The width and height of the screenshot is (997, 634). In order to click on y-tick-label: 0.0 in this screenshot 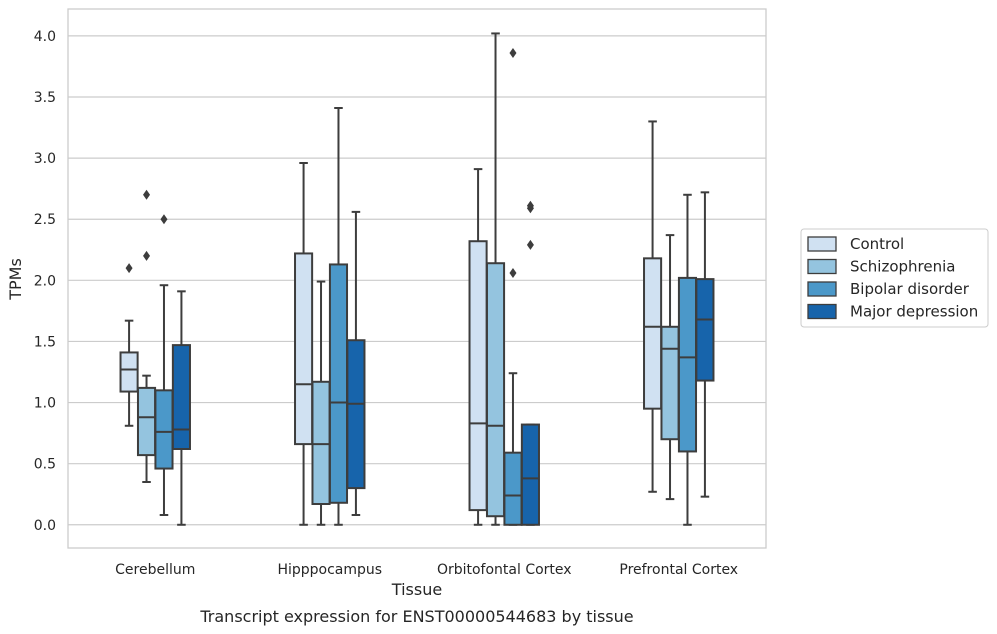, I will do `click(45, 526)`.